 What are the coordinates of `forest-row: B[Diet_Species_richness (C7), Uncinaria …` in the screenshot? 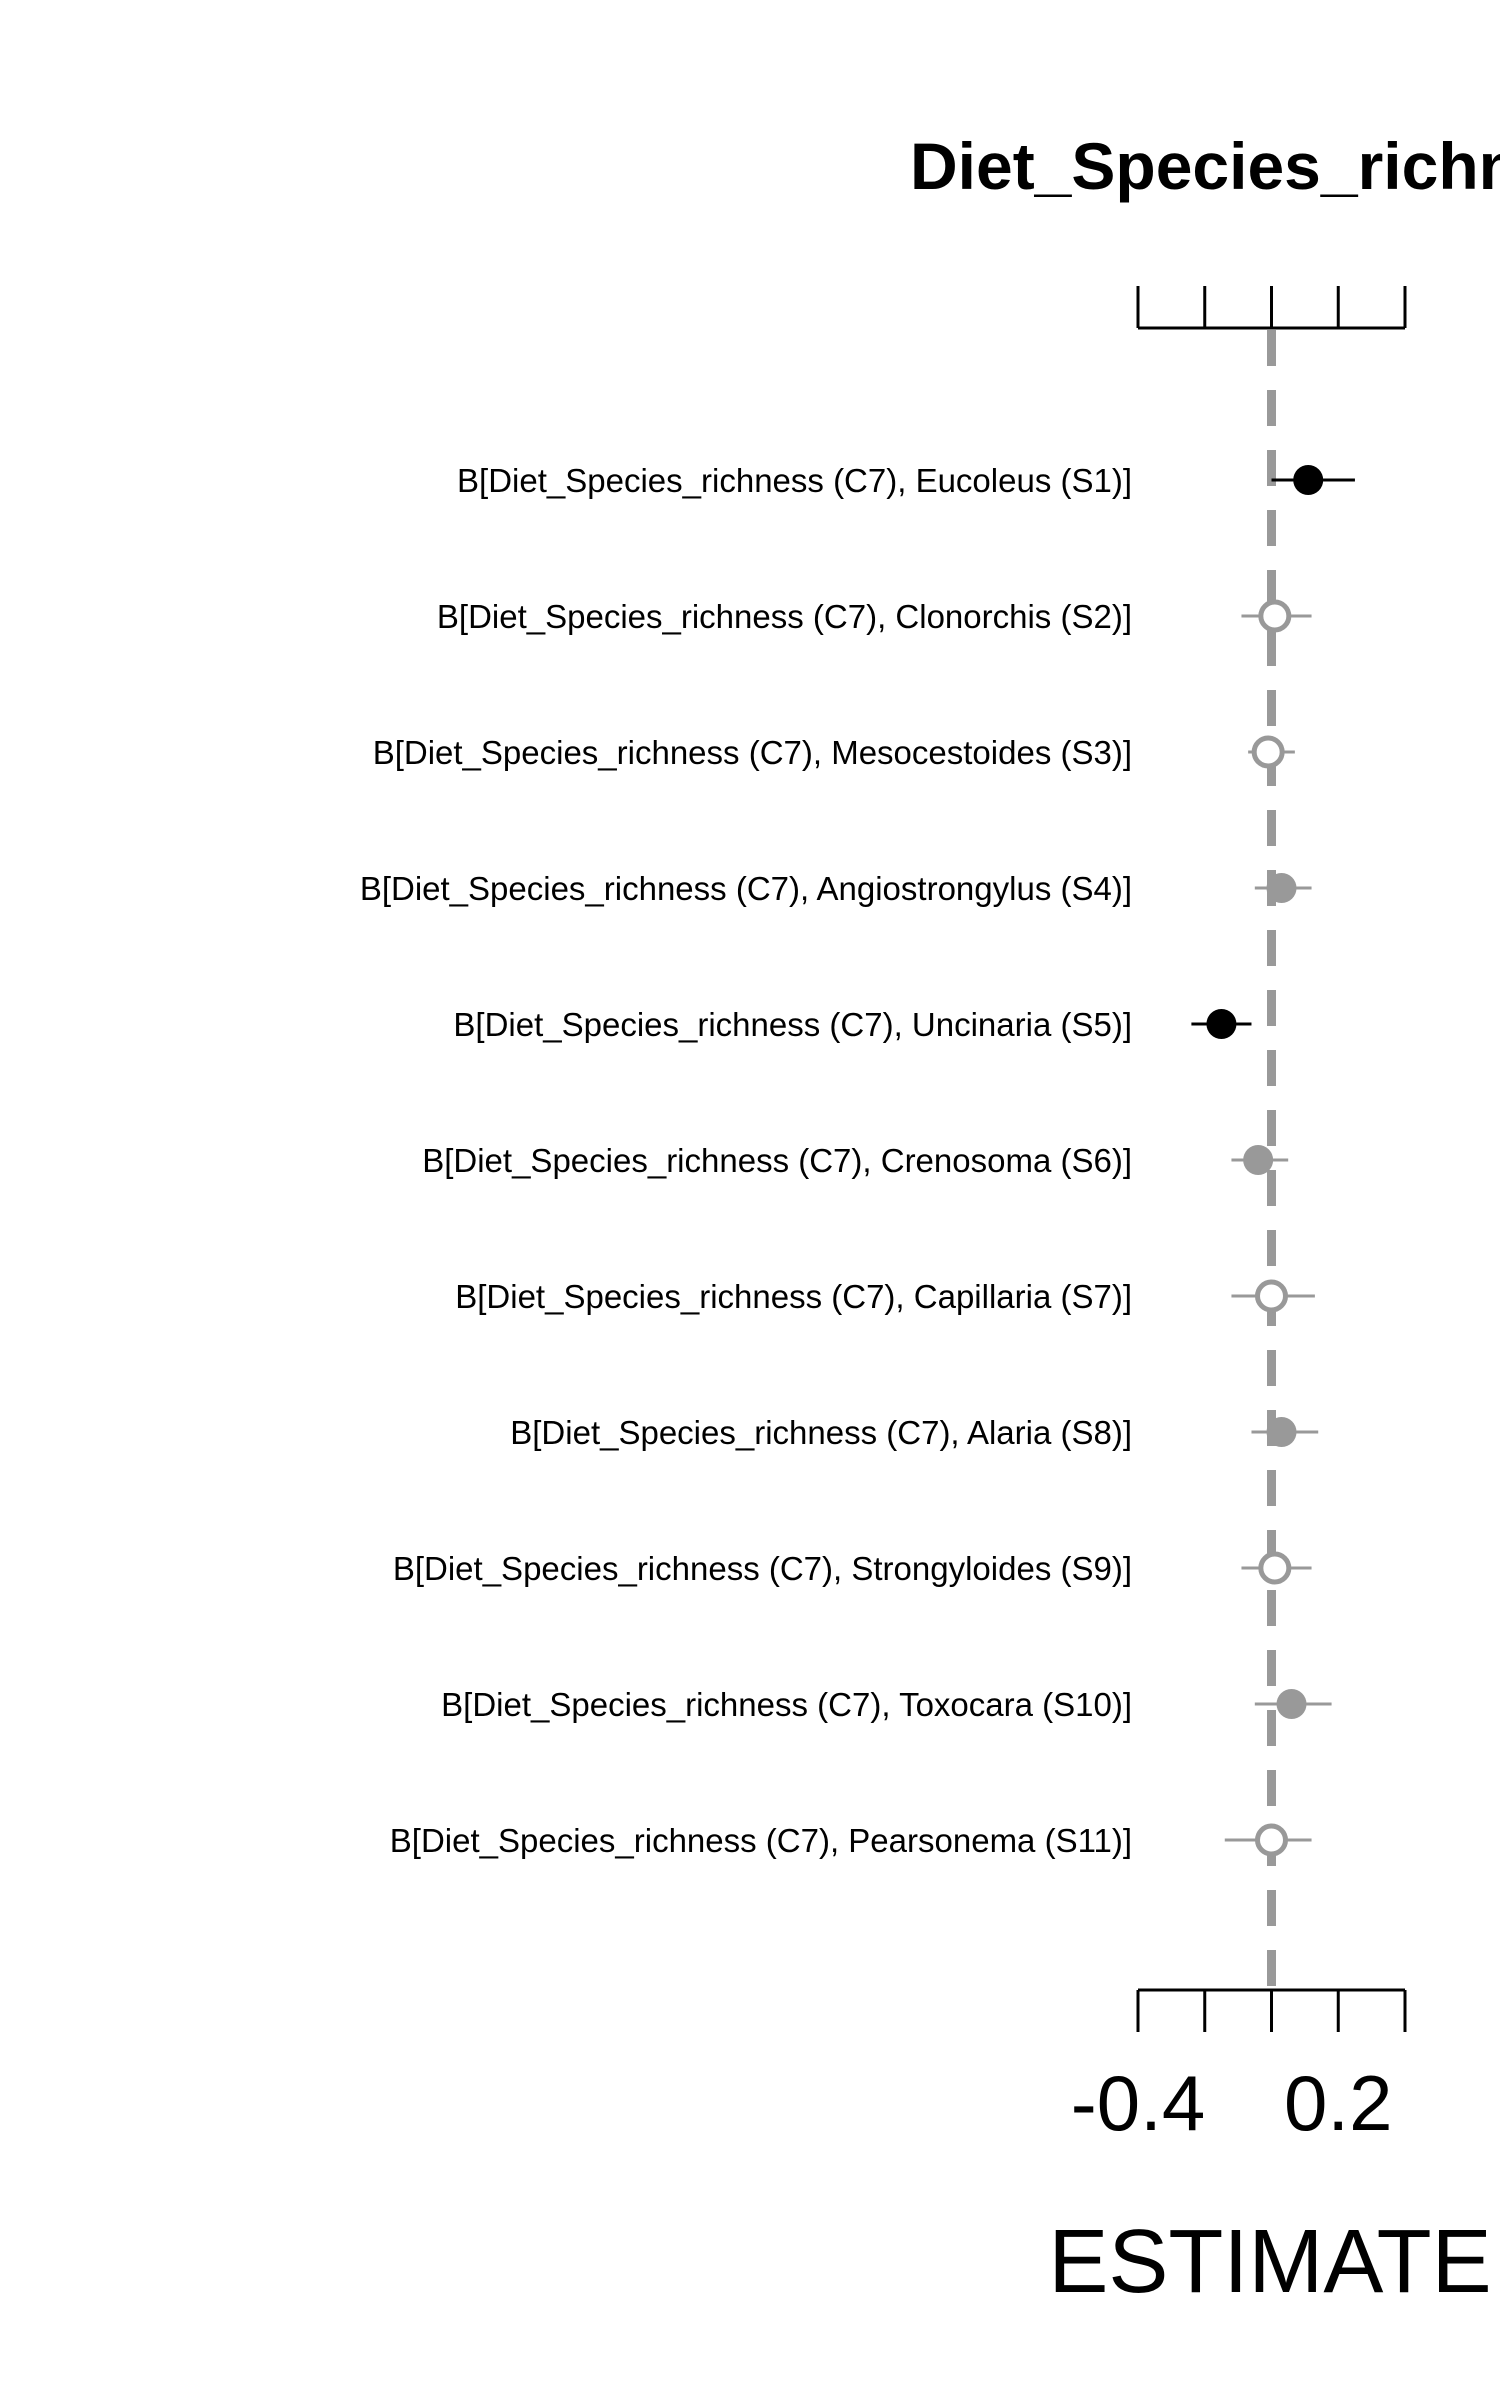 It's located at (852, 1024).